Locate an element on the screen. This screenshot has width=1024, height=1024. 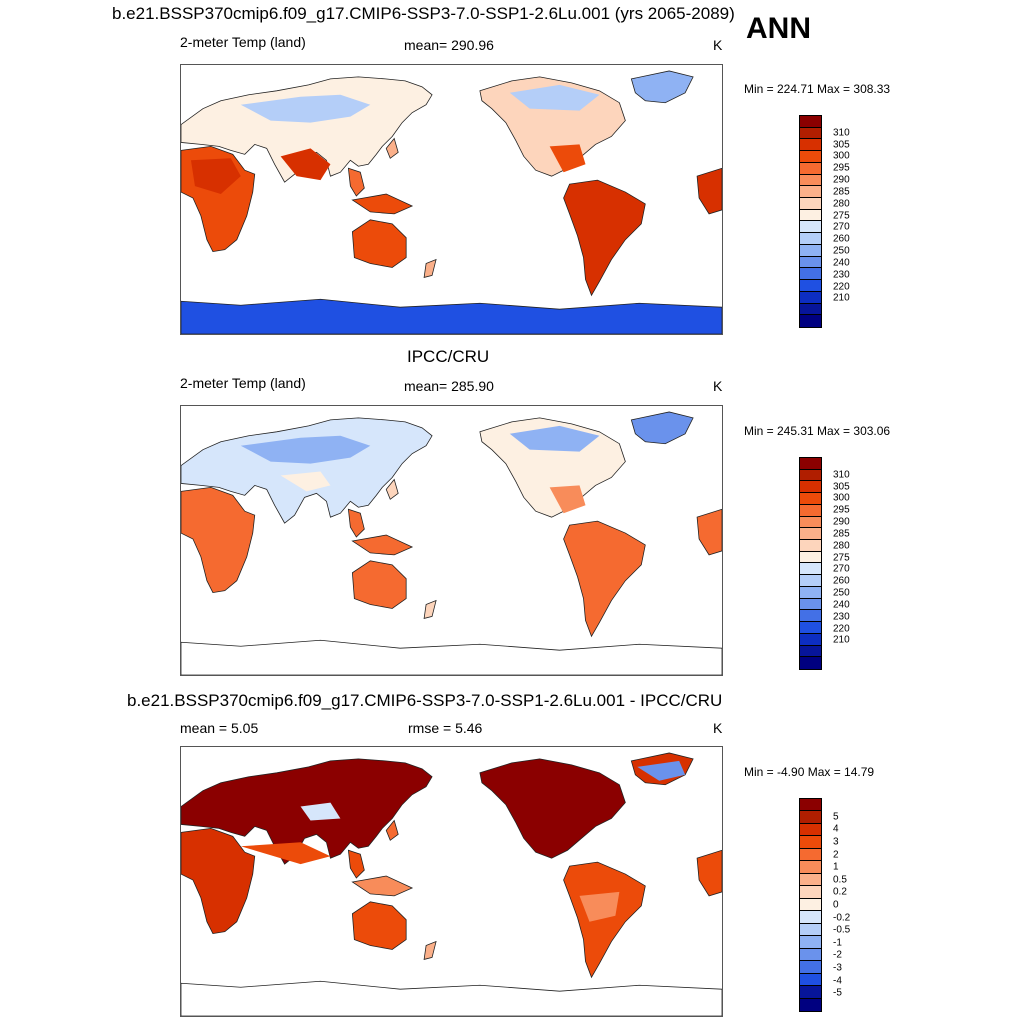
panel3-map-svg is located at coordinates (451, 884).